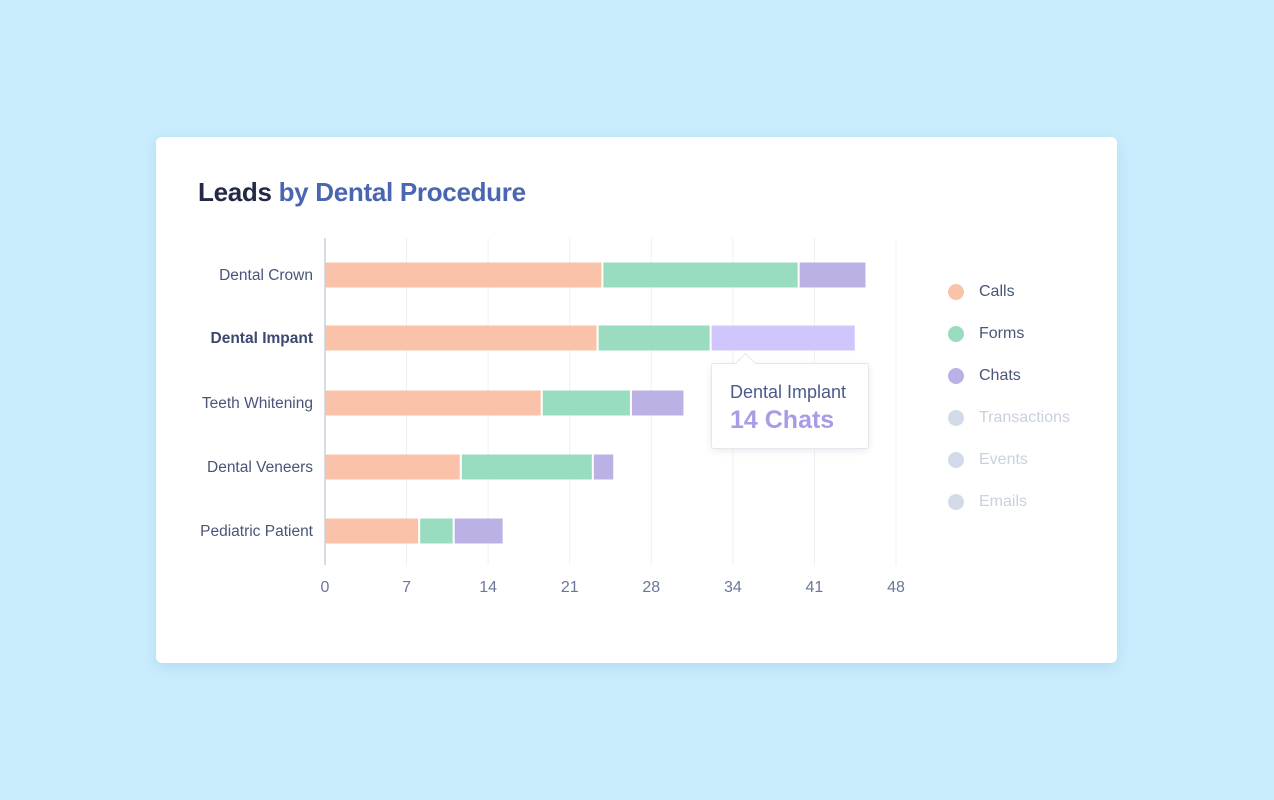  What do you see at coordinates (788, 392) in the screenshot?
I see `tooltip-title: Dental Implant` at bounding box center [788, 392].